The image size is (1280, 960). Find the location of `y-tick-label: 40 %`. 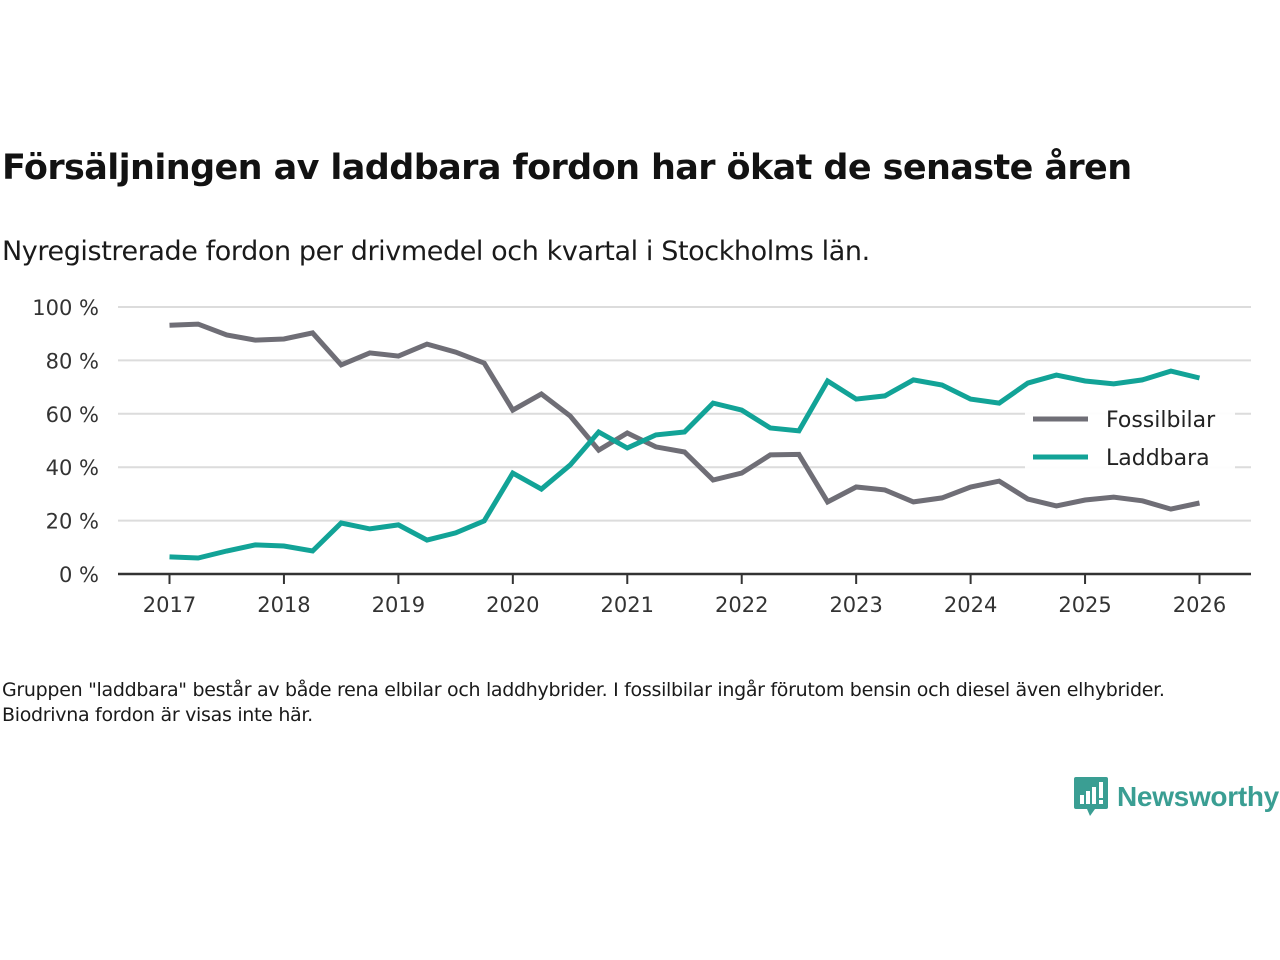

y-tick-label: 40 % is located at coordinates (72, 468).